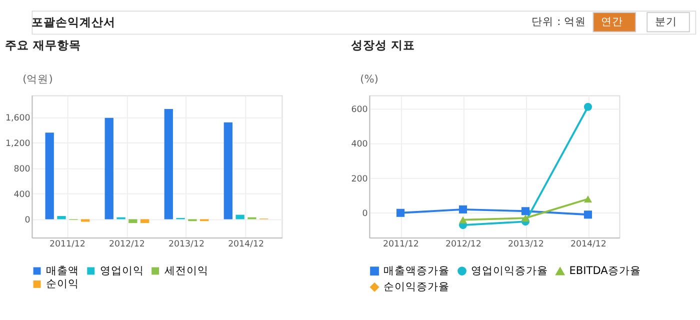 This screenshot has width=700, height=320. I want to click on y-tick-label: 800, so click(22, 169).